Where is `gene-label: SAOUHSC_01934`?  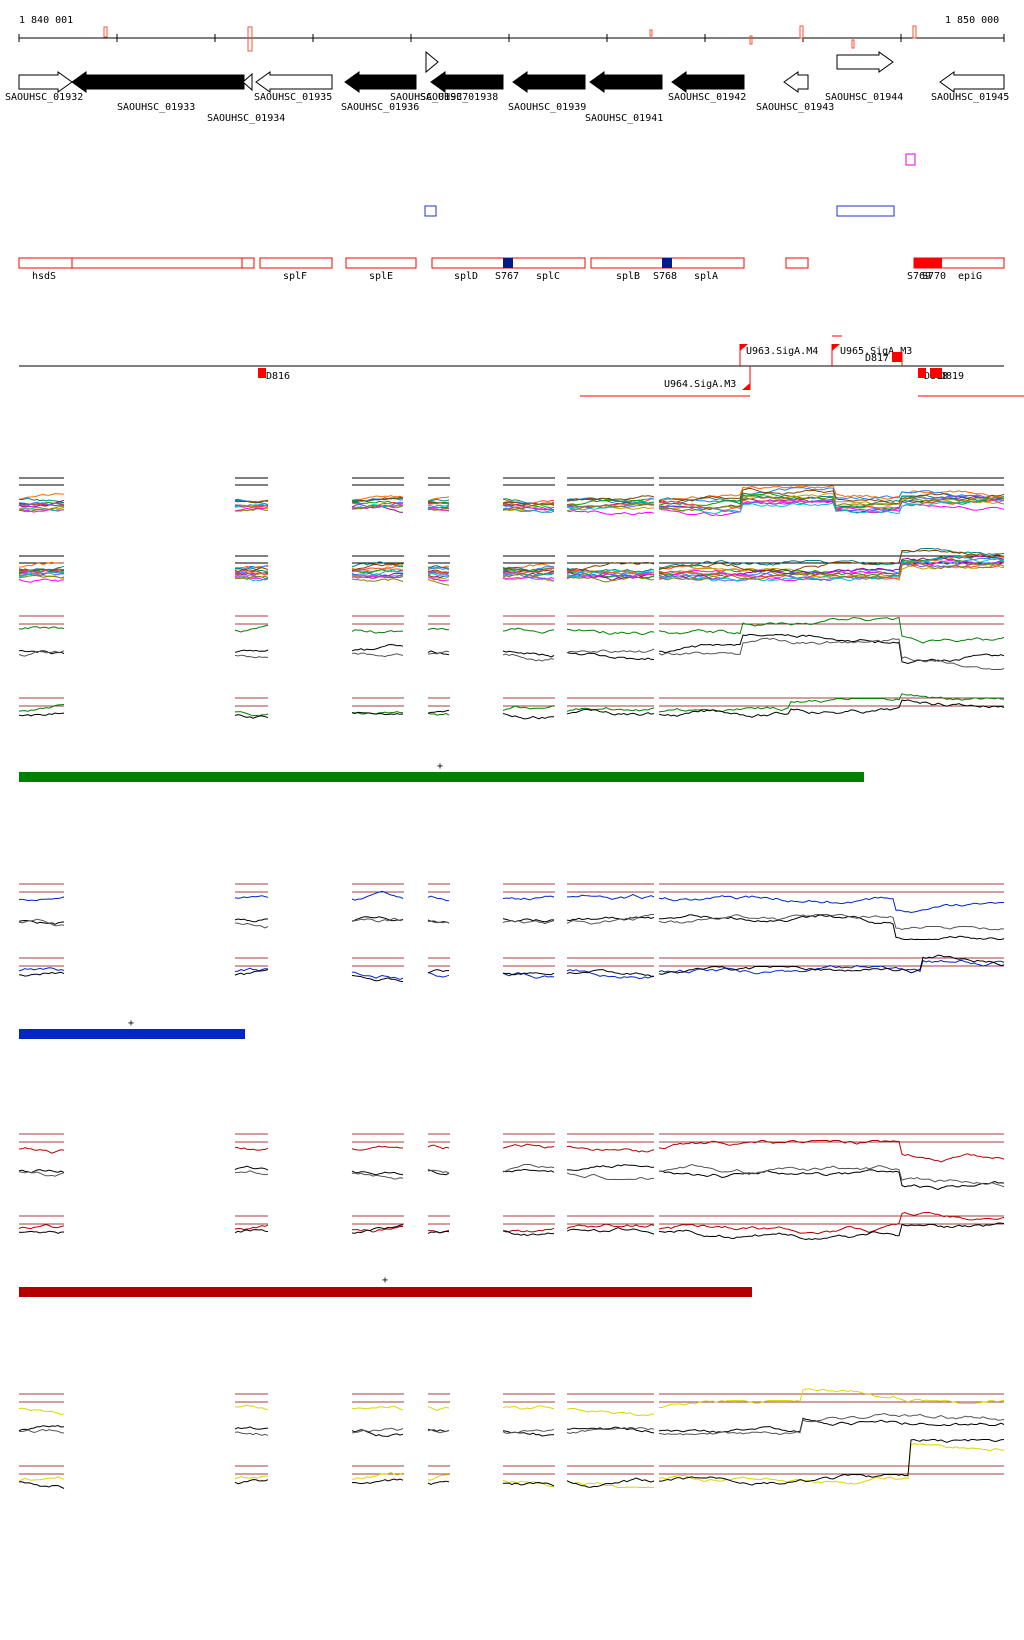 gene-label: SAOUHSC_01934 is located at coordinates (246, 118).